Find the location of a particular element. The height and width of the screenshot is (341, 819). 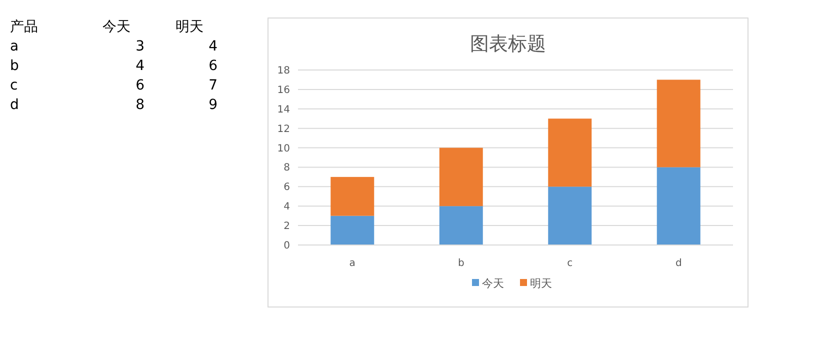

text: 产品 is located at coordinates (24, 27).